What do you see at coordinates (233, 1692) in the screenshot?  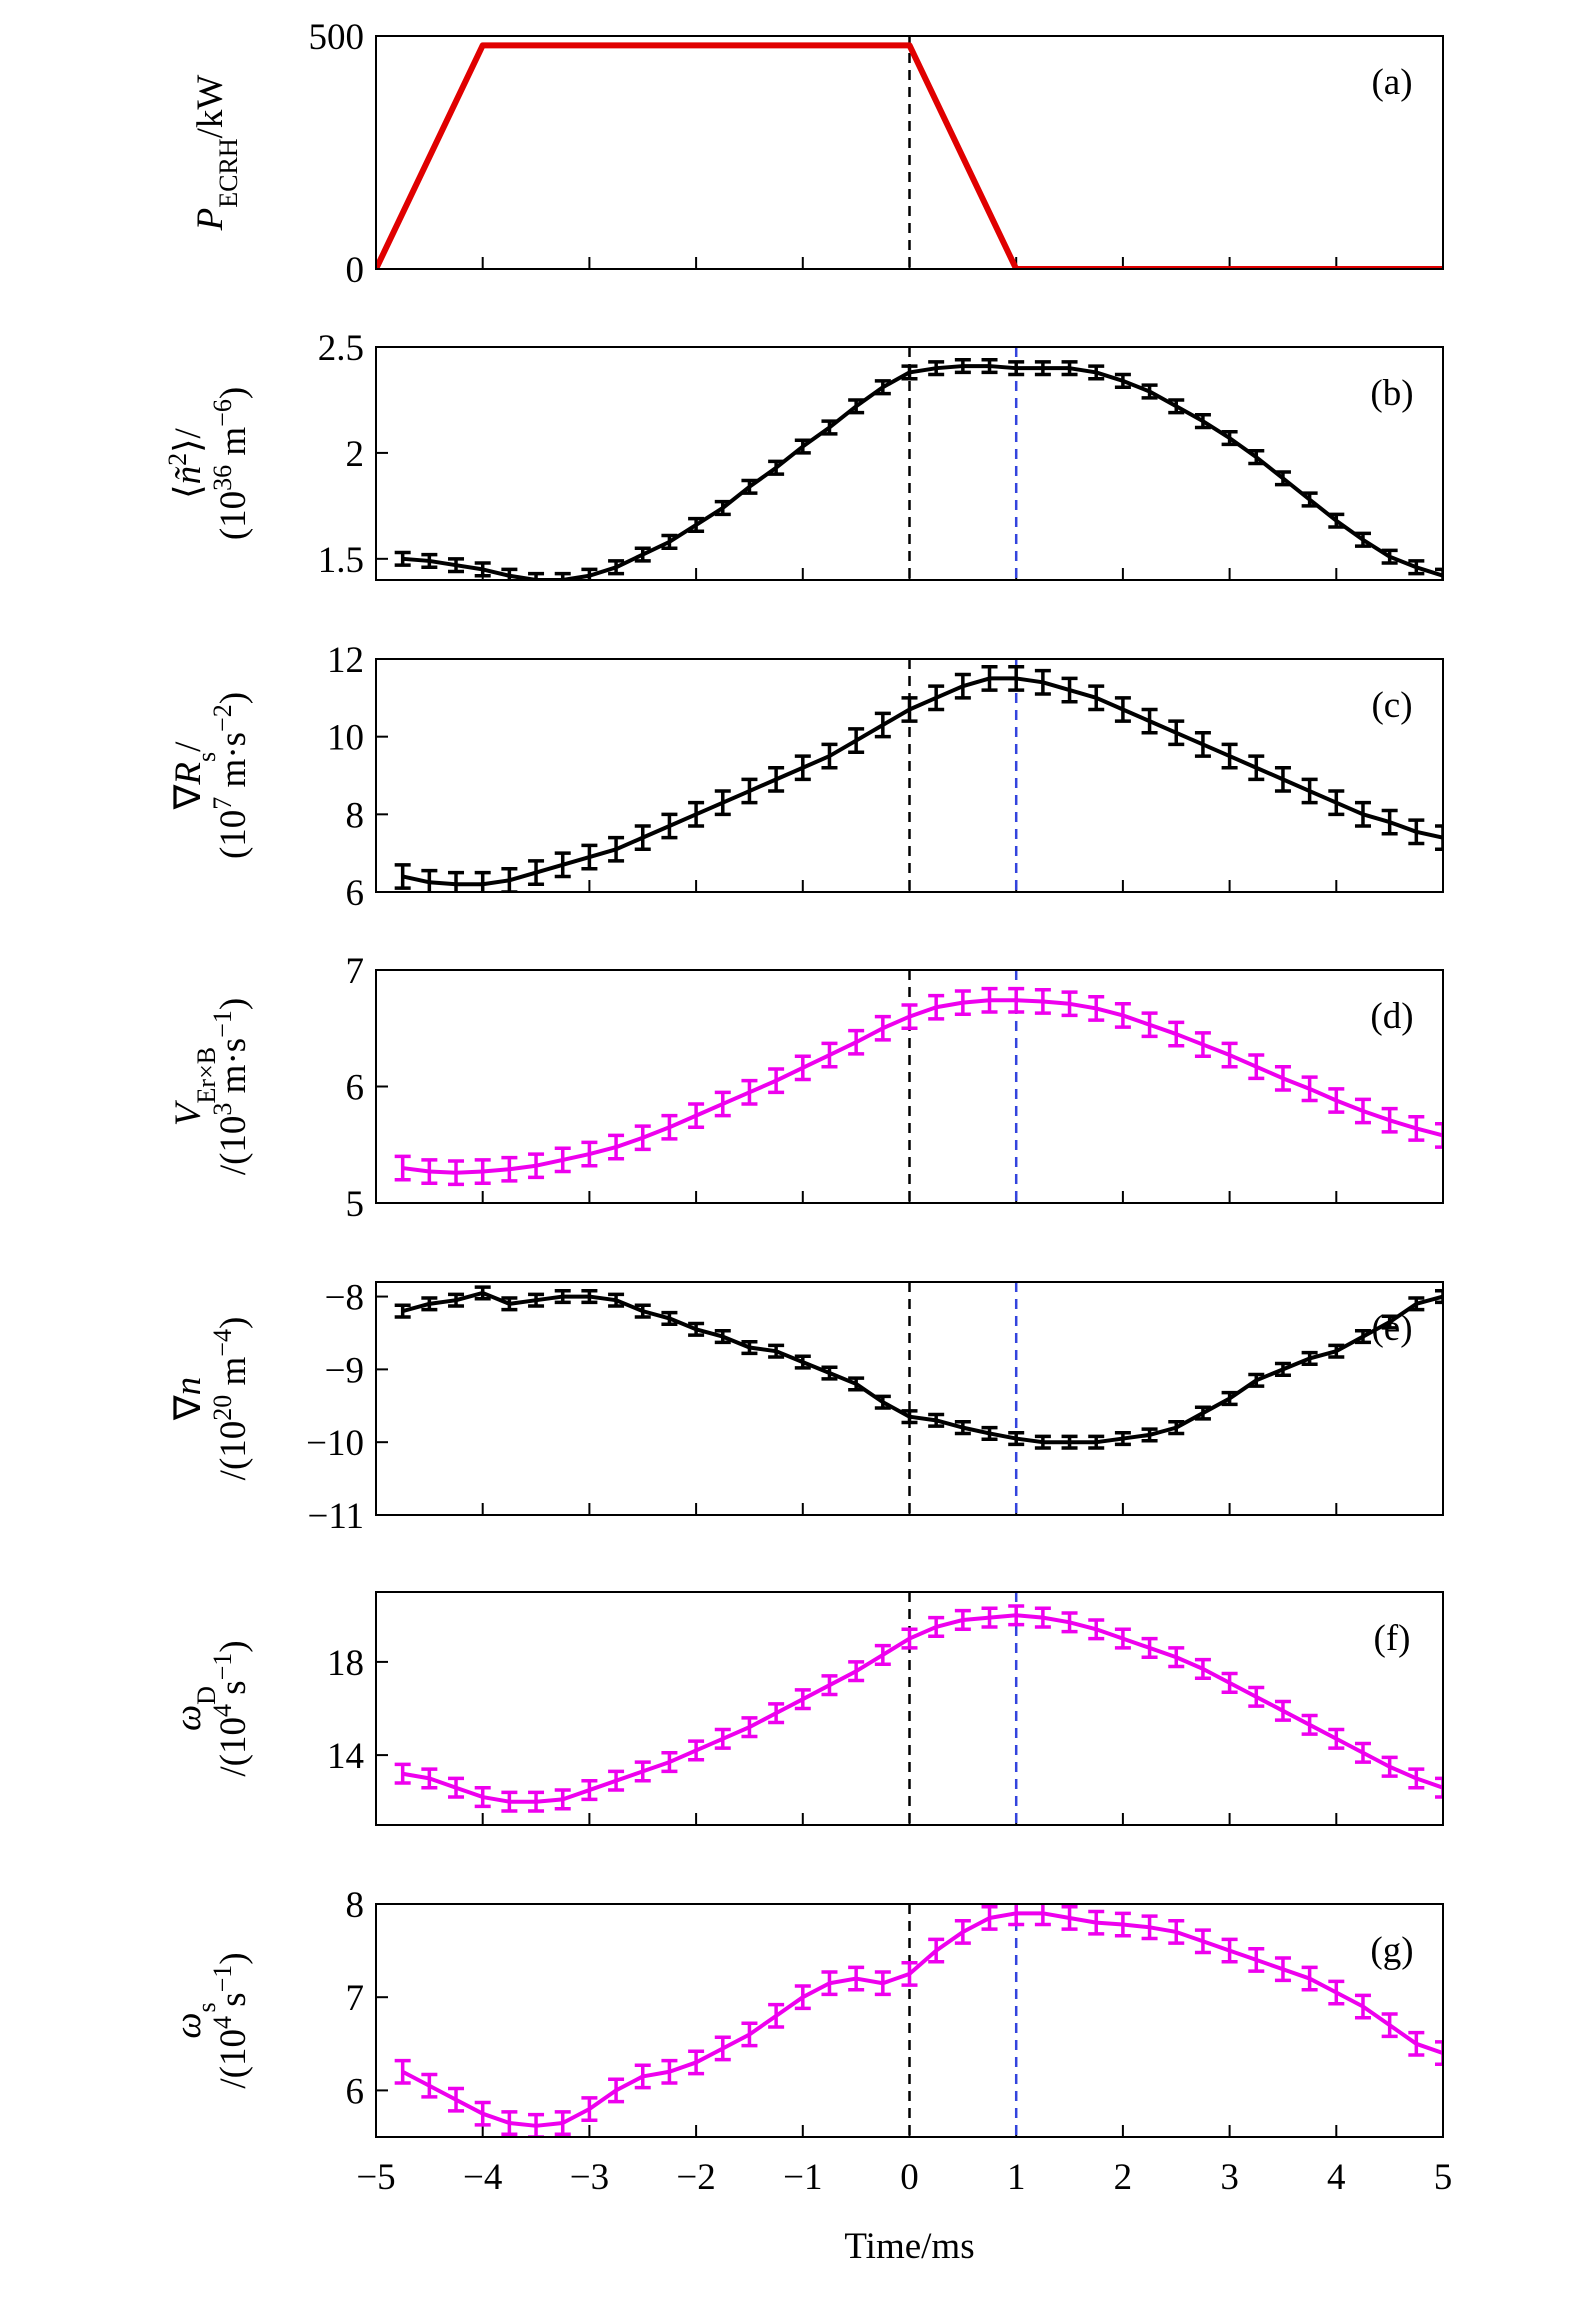 I see `label-part: s` at bounding box center [233, 1692].